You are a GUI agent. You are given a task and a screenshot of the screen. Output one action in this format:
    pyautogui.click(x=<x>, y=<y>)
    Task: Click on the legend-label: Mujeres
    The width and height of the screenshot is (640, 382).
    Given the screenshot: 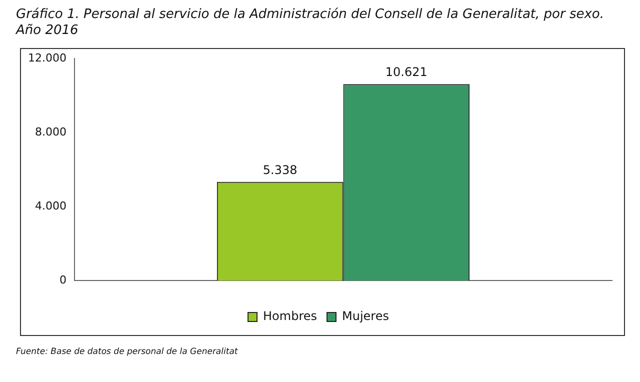 What is the action you would take?
    pyautogui.click(x=365, y=316)
    